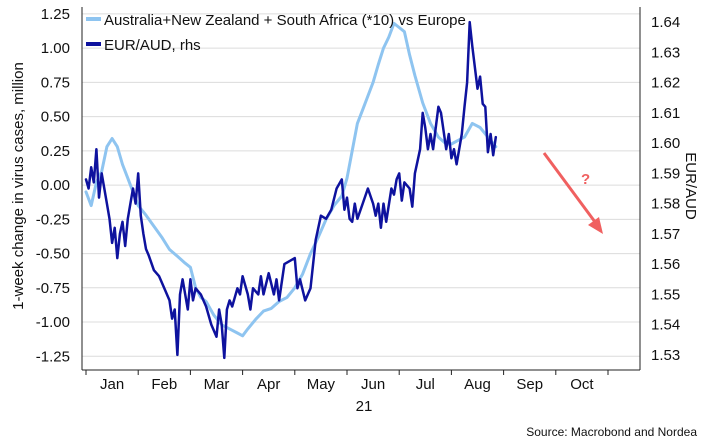 The width and height of the screenshot is (710, 448). Describe the element at coordinates (665, 264) in the screenshot. I see `y2-tick-label: 1.56` at that location.